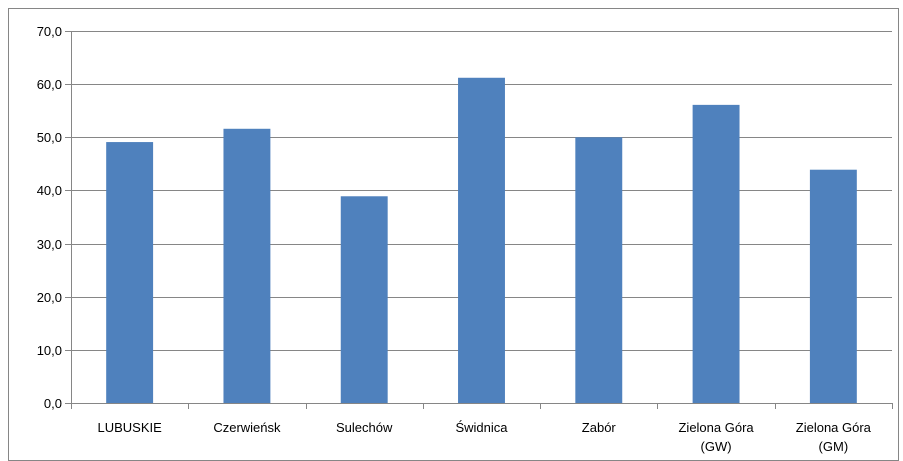 This screenshot has width=903, height=461. Describe the element at coordinates (481, 427) in the screenshot. I see `x-category-label: Świdnica` at that location.